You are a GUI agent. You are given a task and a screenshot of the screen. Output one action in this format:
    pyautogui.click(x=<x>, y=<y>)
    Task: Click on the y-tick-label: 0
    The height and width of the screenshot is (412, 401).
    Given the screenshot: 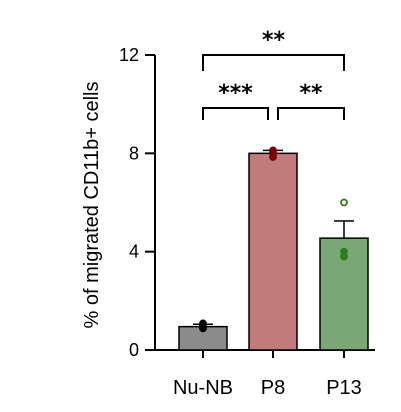 What is the action you would take?
    pyautogui.click(x=134, y=350)
    